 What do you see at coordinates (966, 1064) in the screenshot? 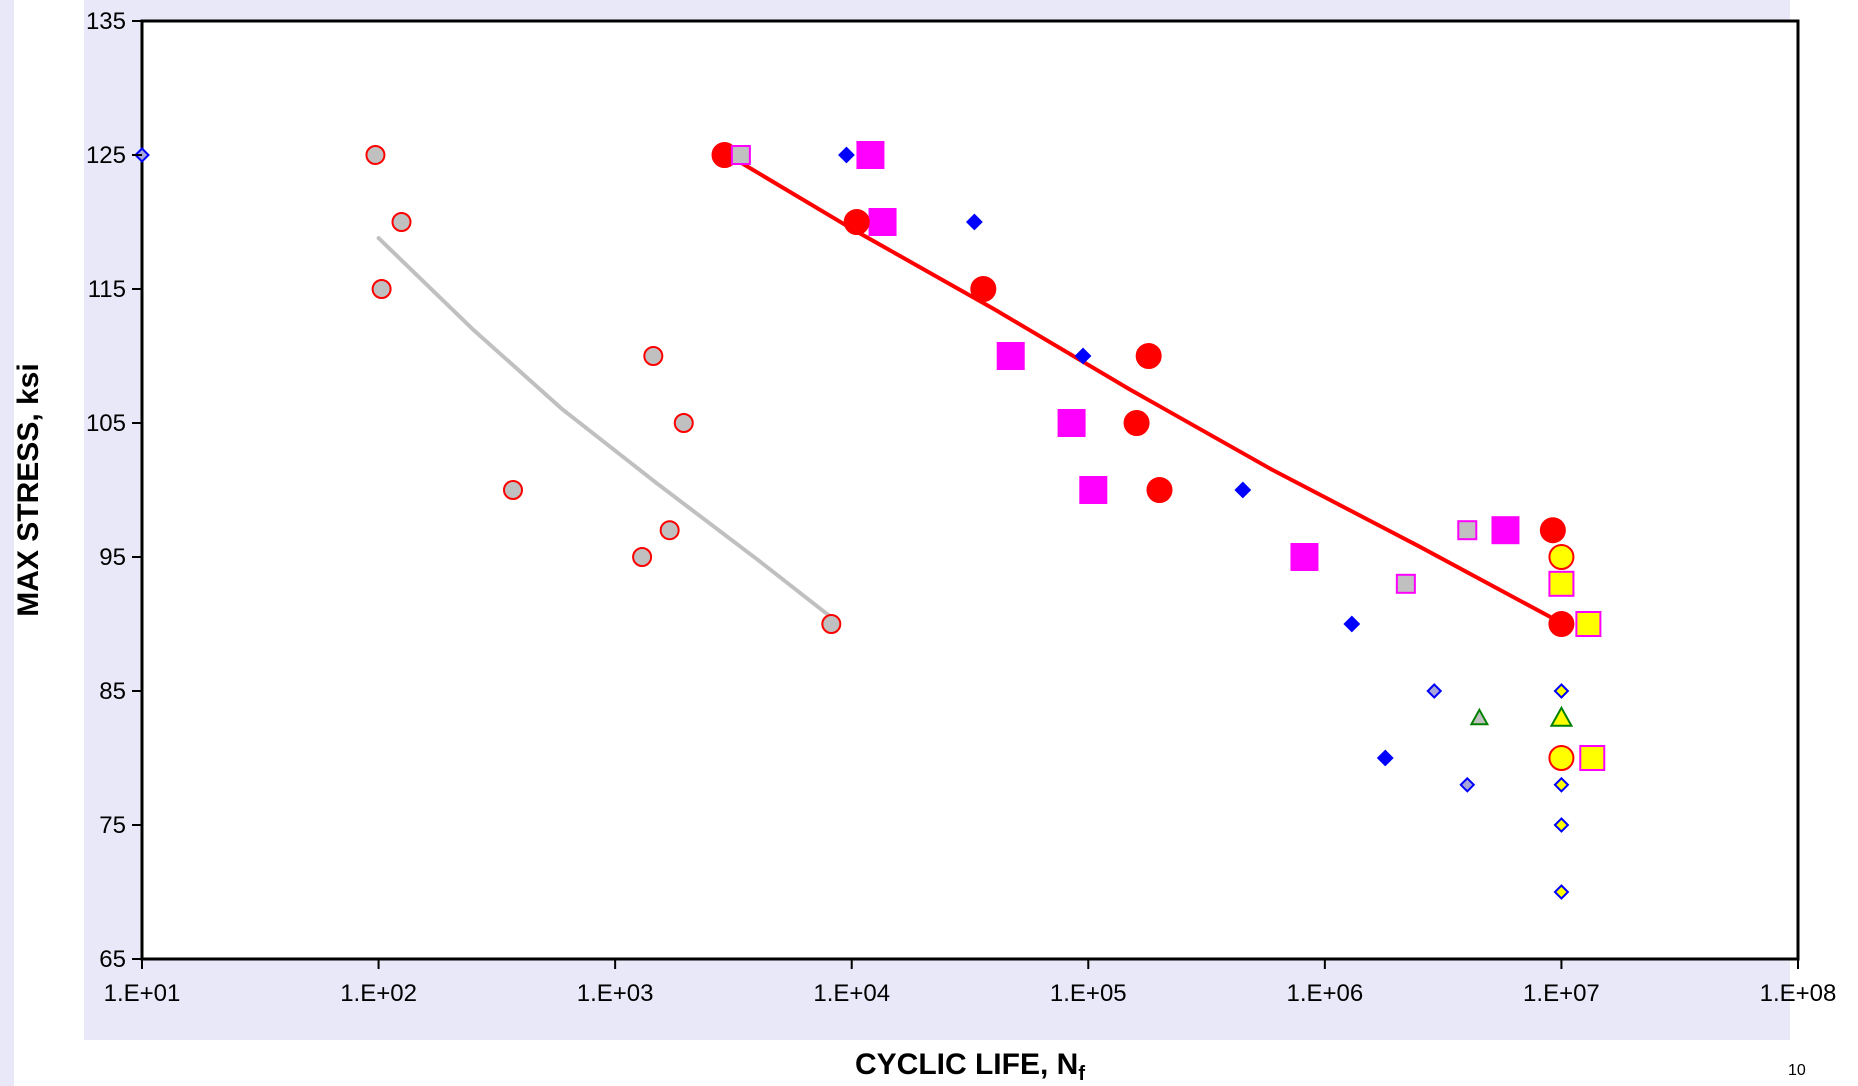
I see `x-axis-title-main: CYCLIC LIFE, N` at bounding box center [966, 1064].